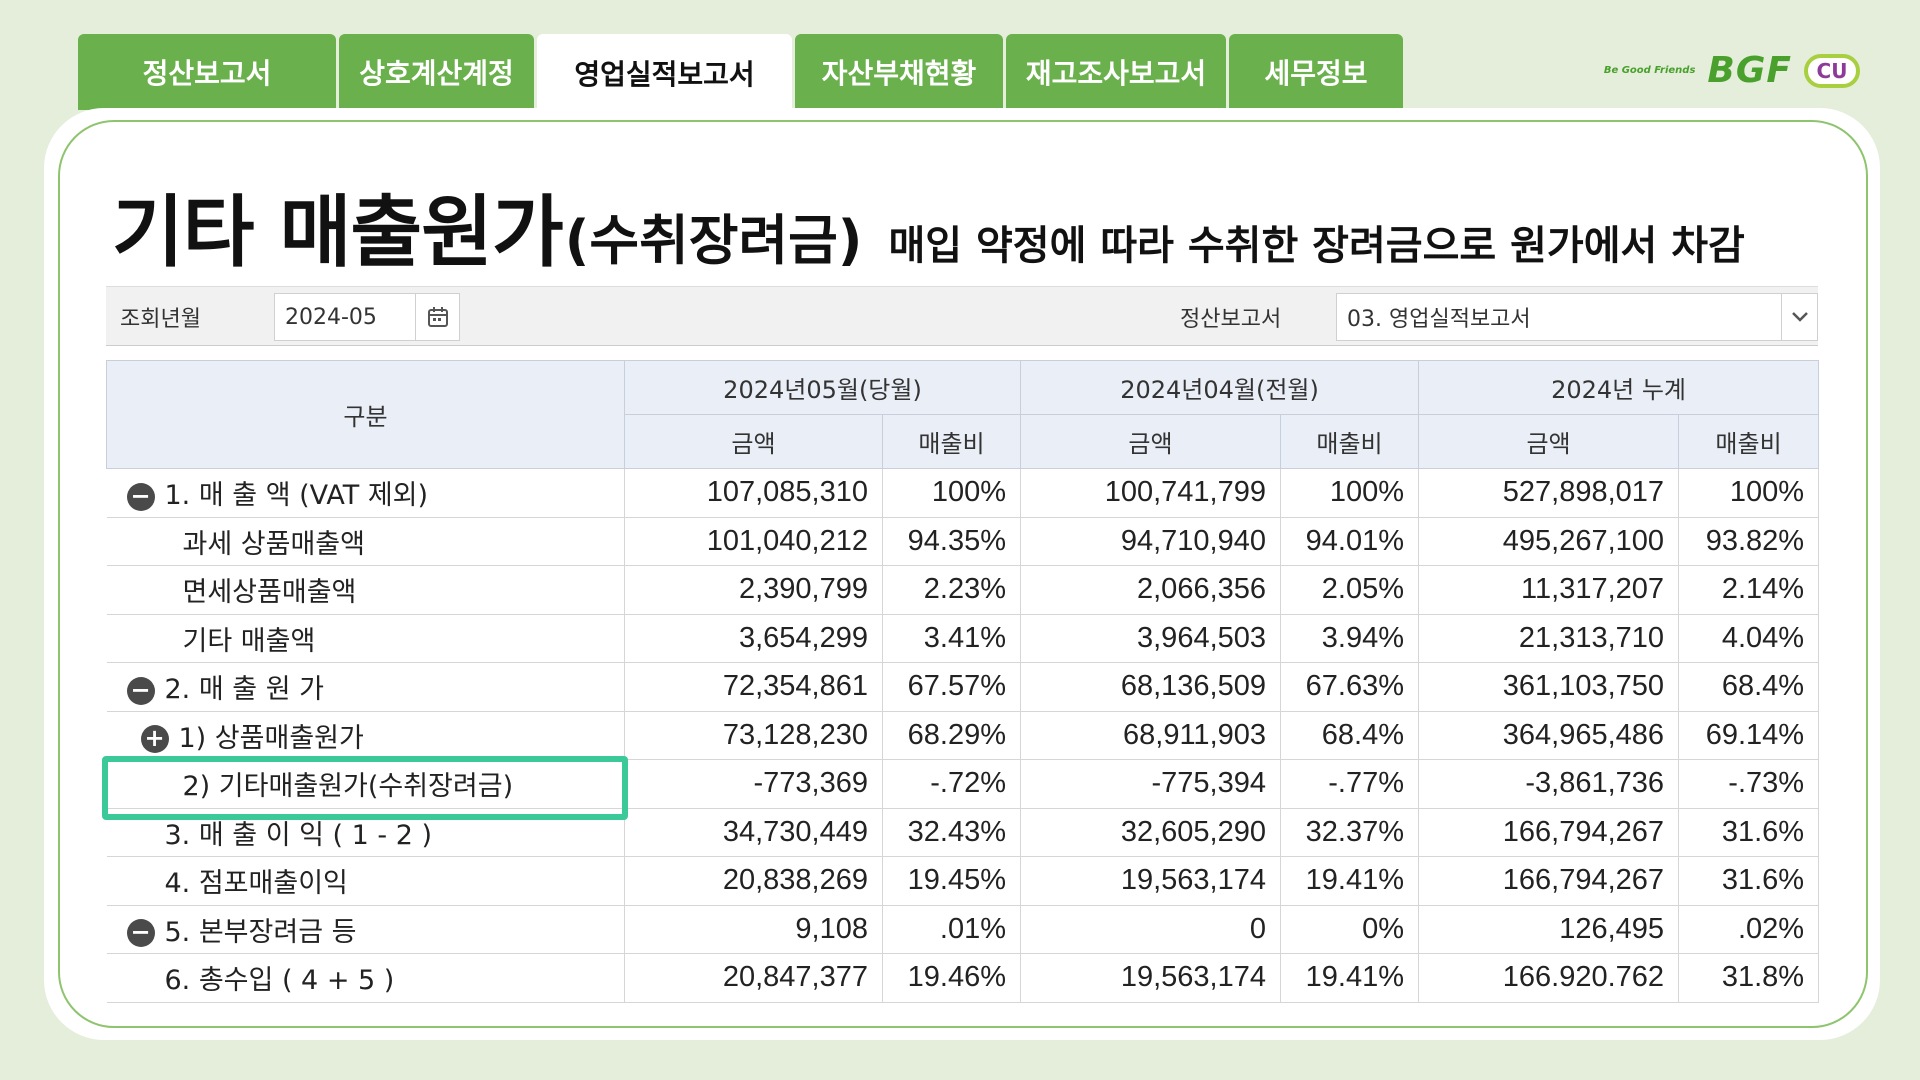 This screenshot has width=1920, height=1080. Describe the element at coordinates (753, 541) in the screenshot. I see `amount-cell: 101,040,212` at that location.